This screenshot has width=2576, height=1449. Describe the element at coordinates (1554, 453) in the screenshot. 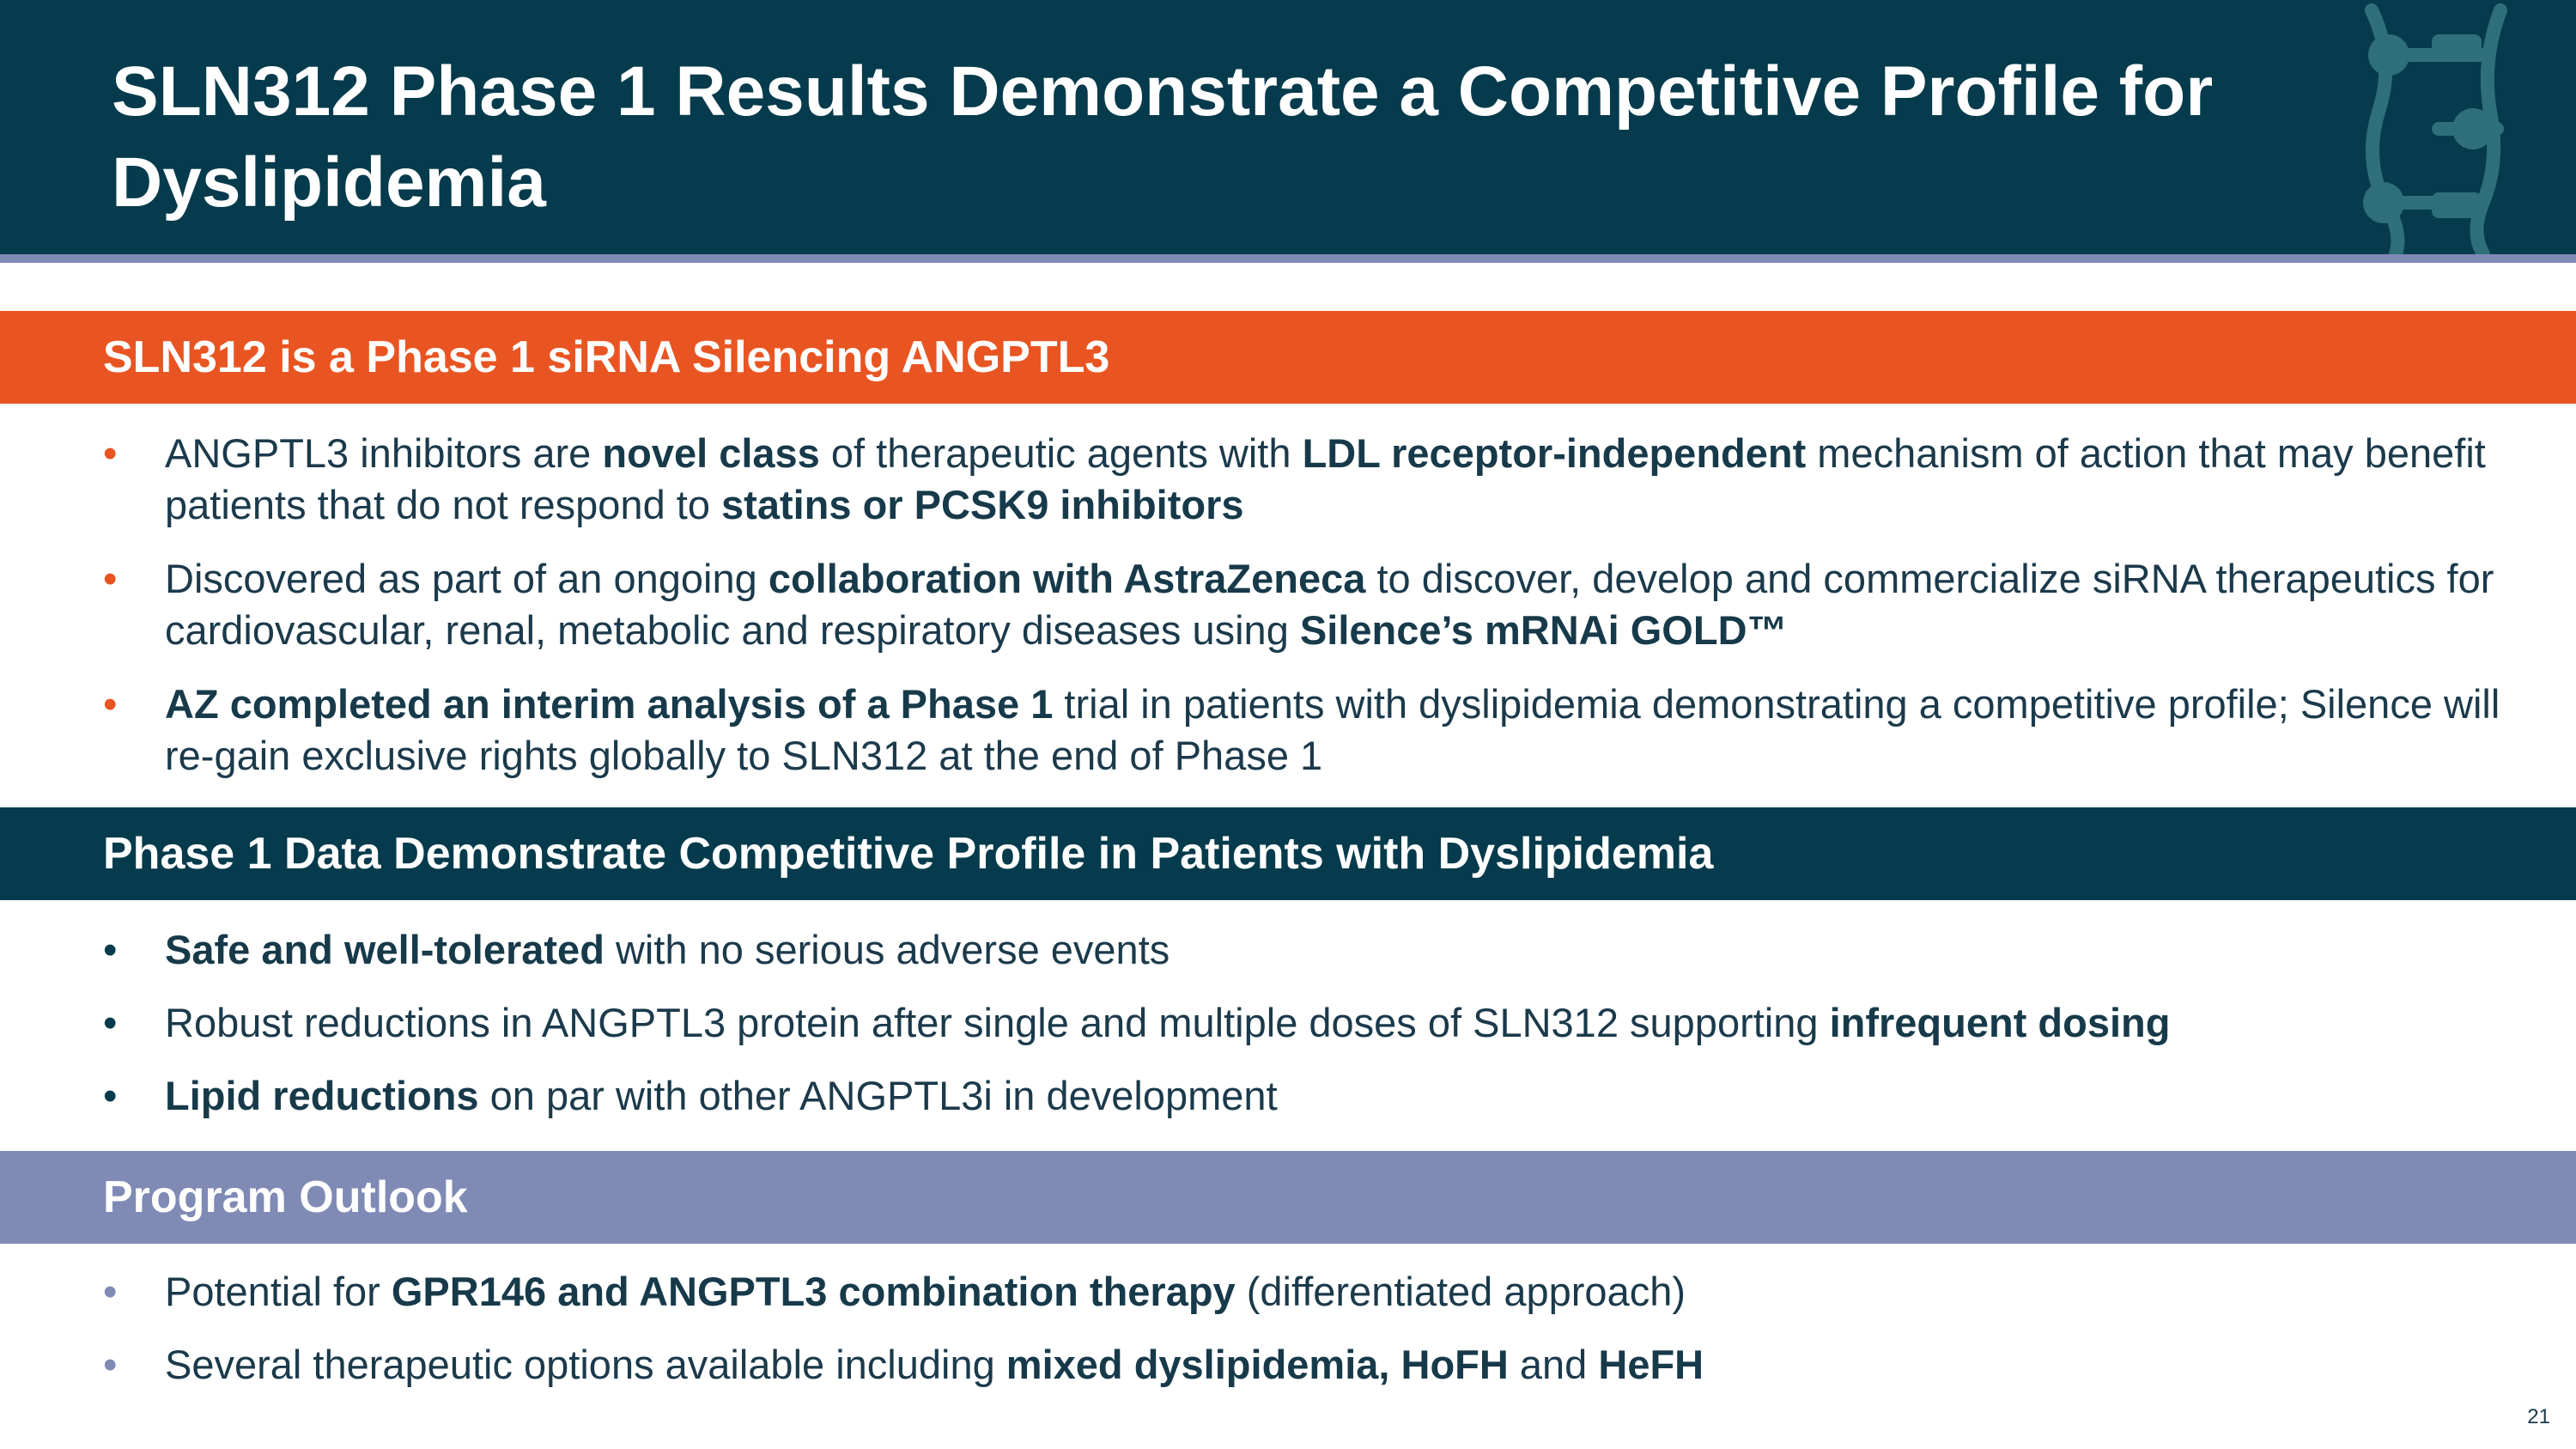

I see `bullet-emphasis: LDL receptor-independent` at that location.